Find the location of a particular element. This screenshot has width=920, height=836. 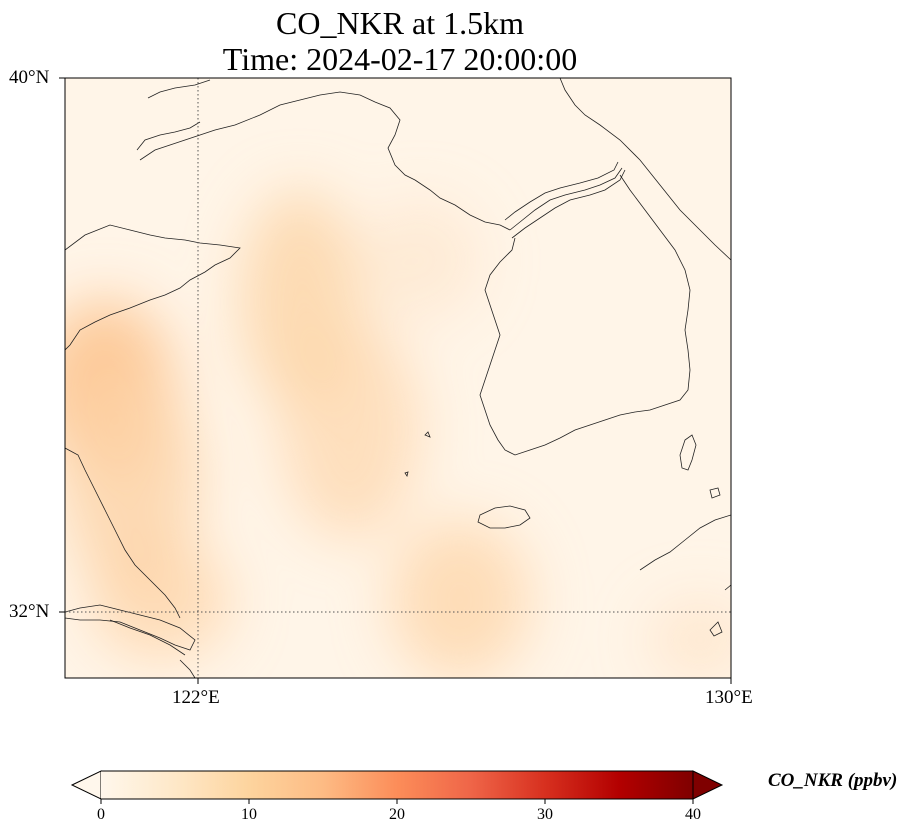

map-title: CO_NKR at 1.5km is located at coordinates (400, 23).